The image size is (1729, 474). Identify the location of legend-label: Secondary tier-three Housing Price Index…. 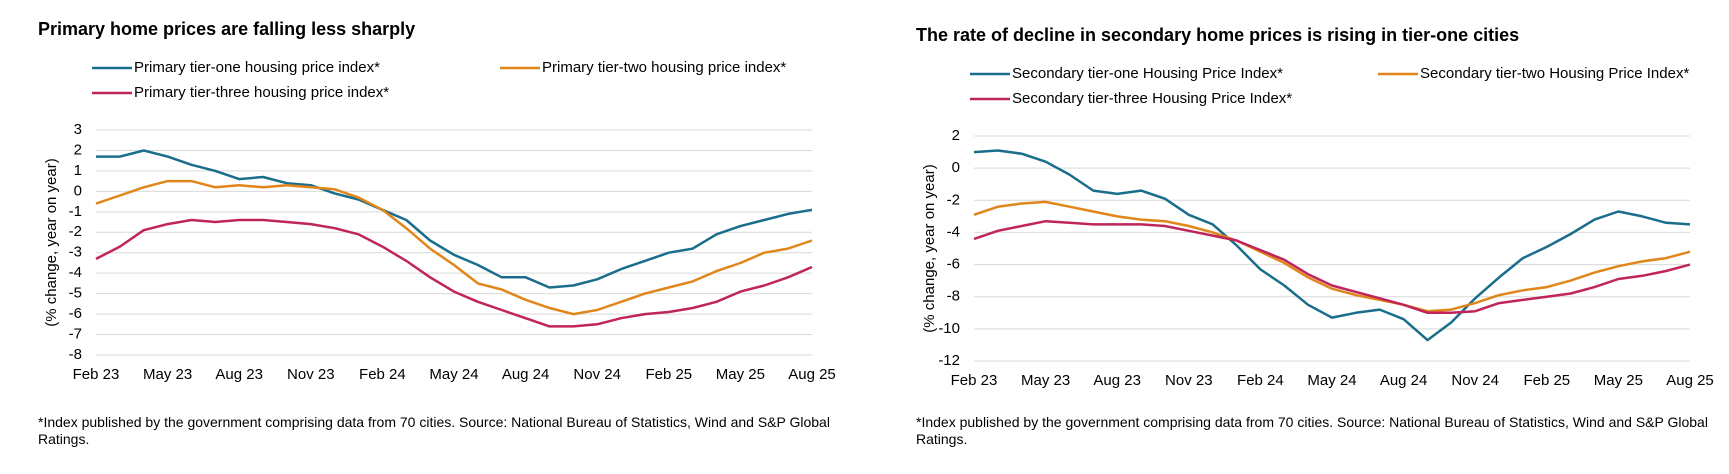
(1152, 98).